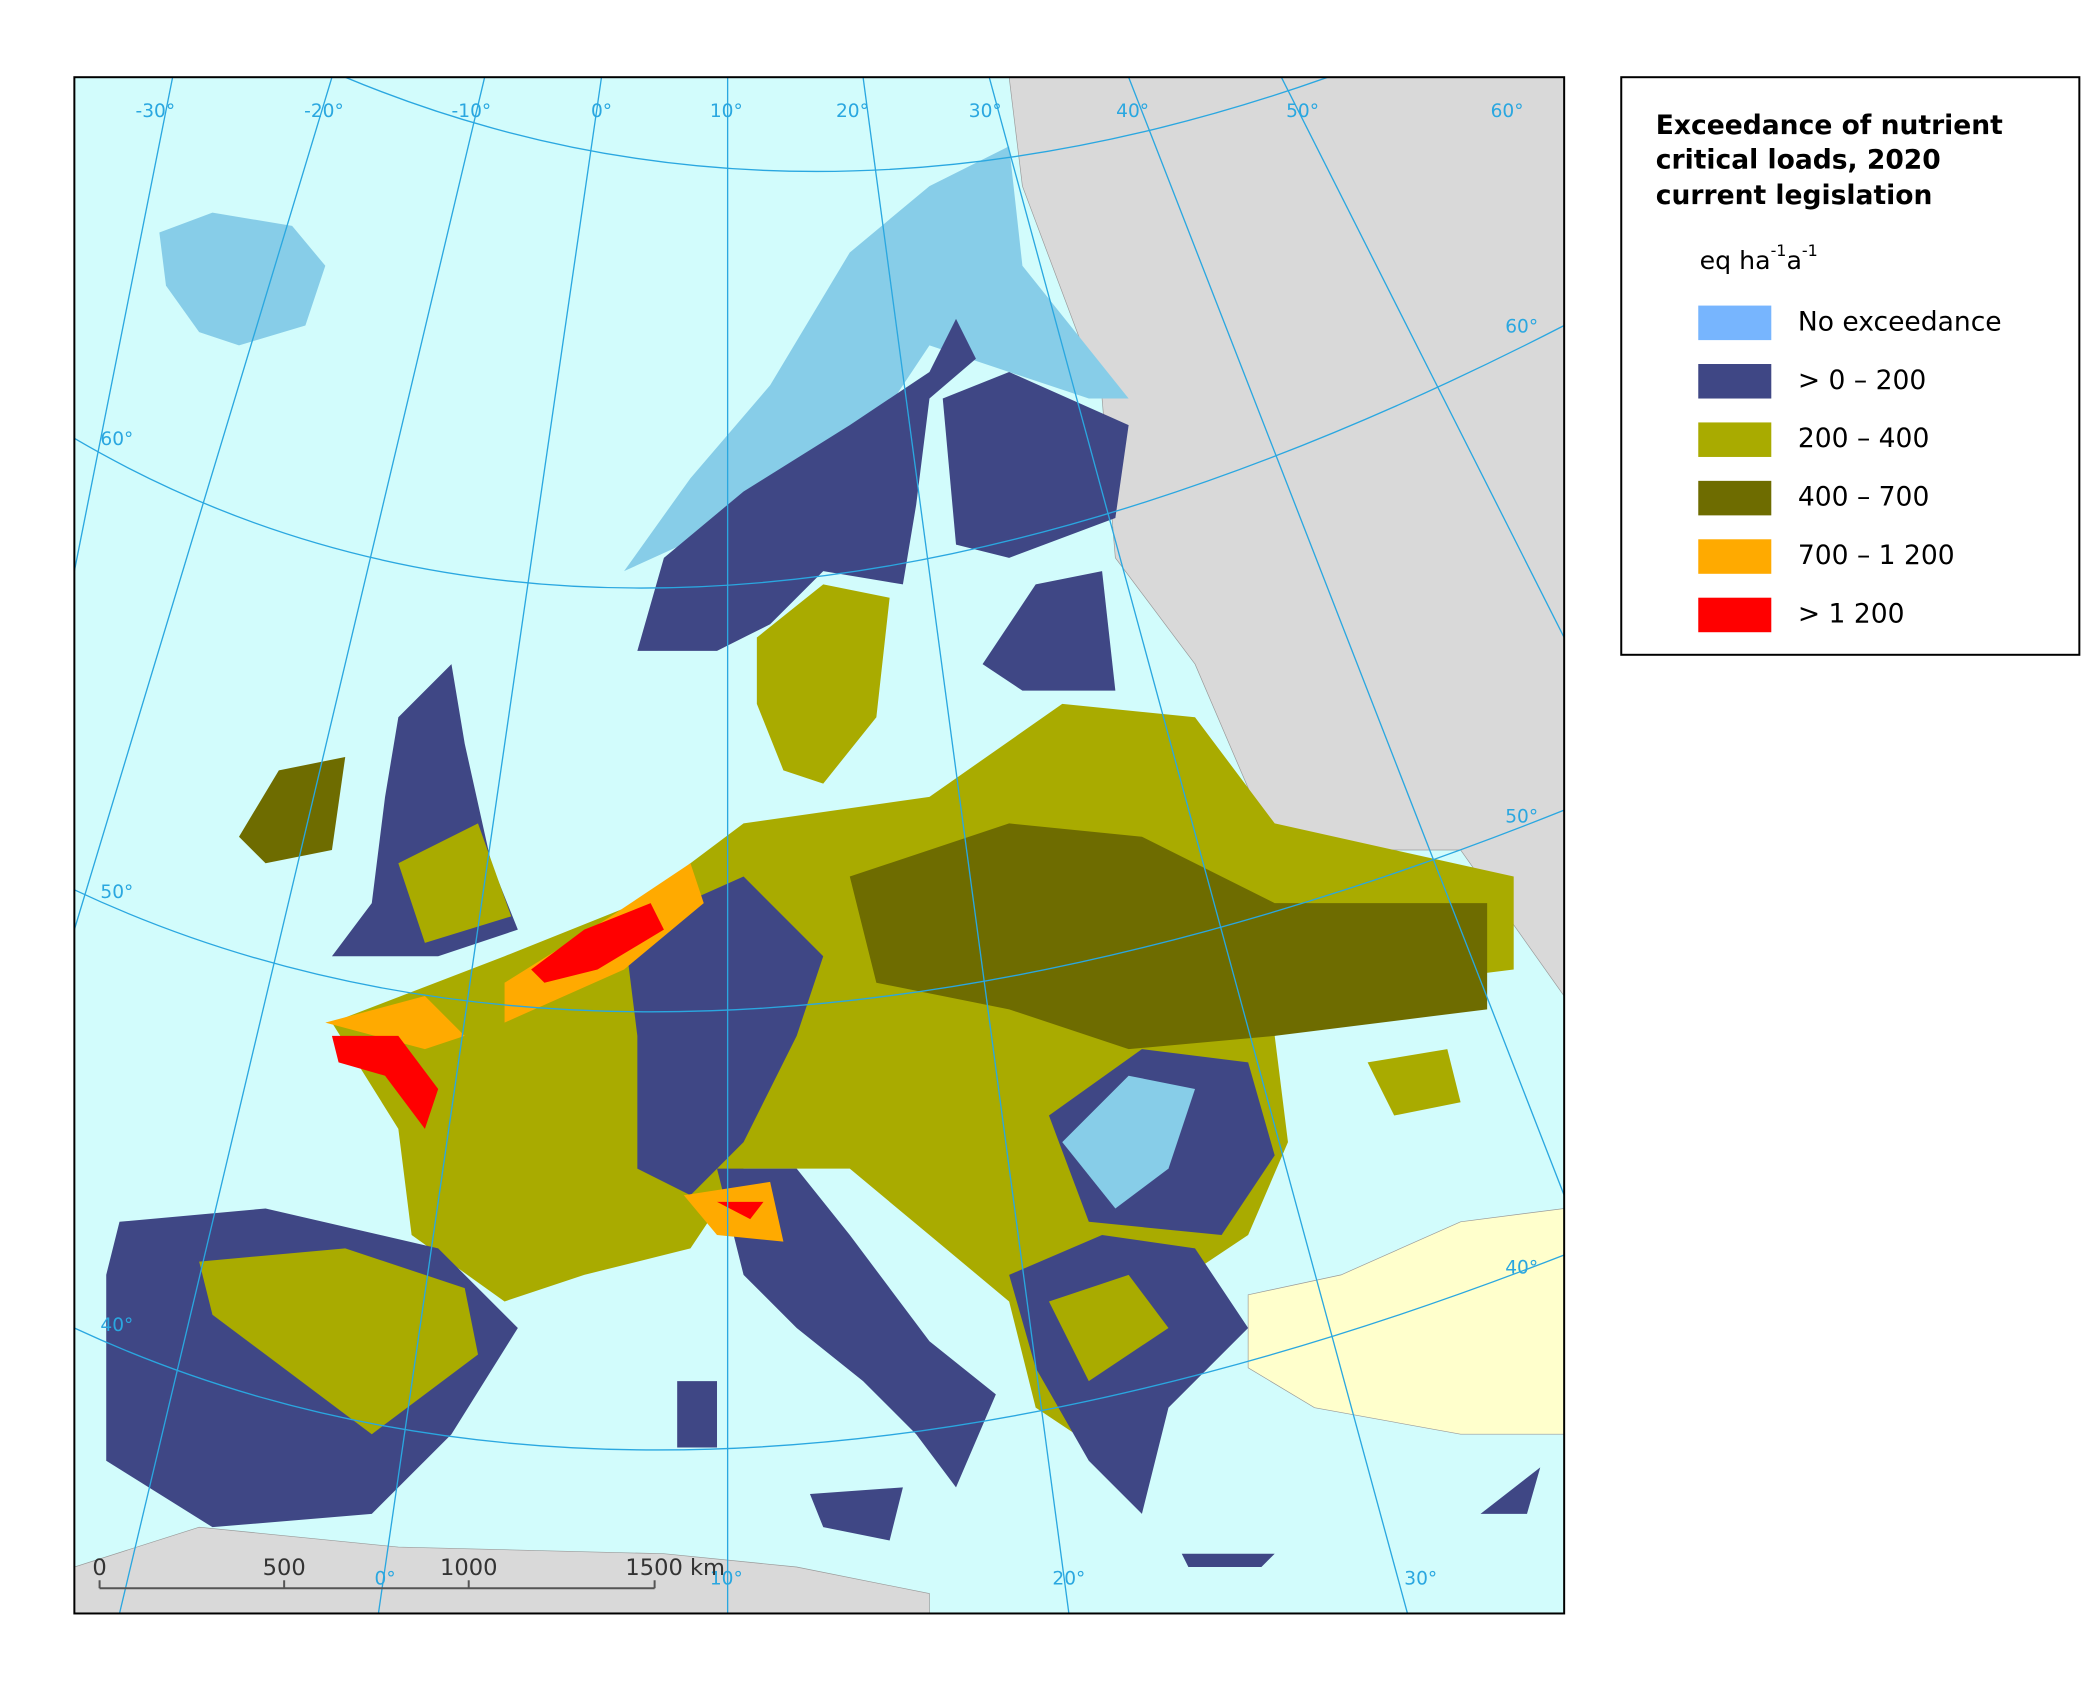  I want to click on unit-part: a, so click(1793, 260).